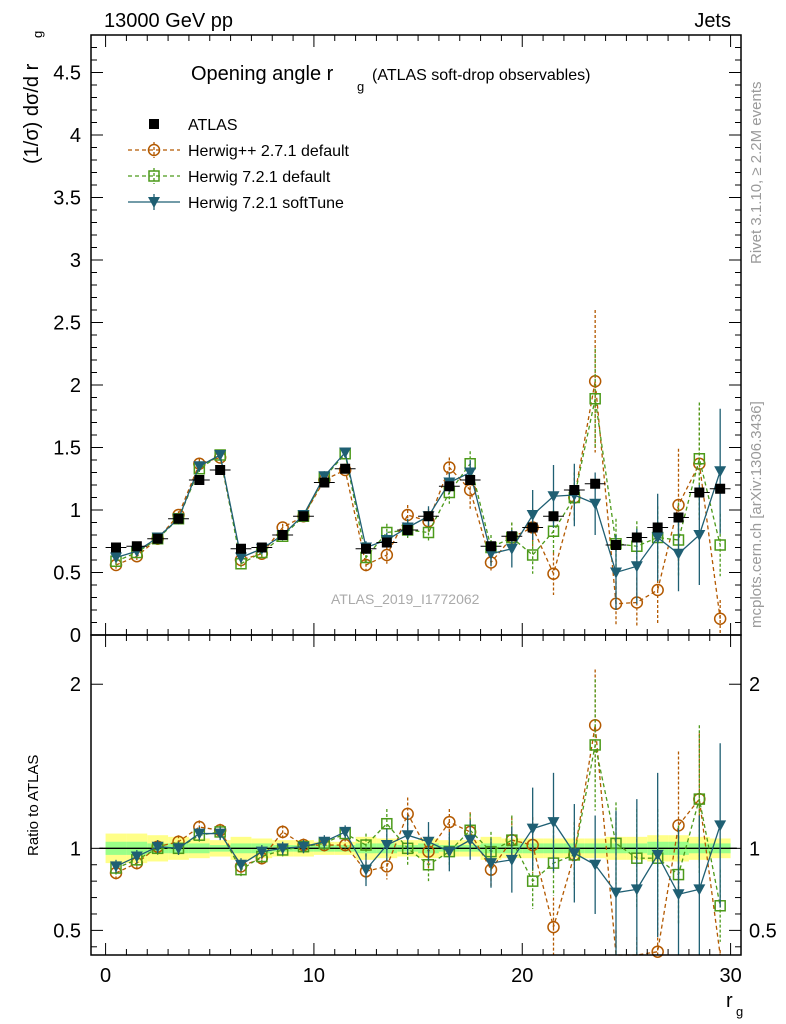 The image size is (786, 1024). What do you see at coordinates (193, 125) in the screenshot?
I see `legend-item: ATLAS` at bounding box center [193, 125].